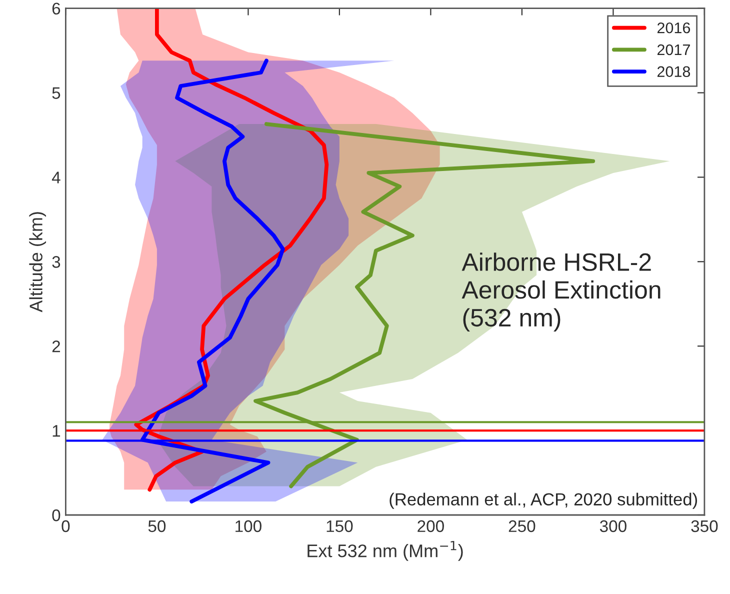 Image resolution: width=730 pixels, height=594 pixels. I want to click on y-tick-label: 3, so click(56, 262).